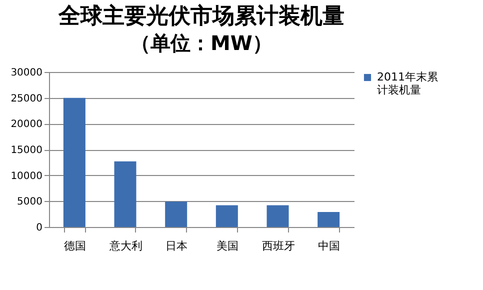  I want to click on x-tick-label: 西班牙, so click(278, 246).